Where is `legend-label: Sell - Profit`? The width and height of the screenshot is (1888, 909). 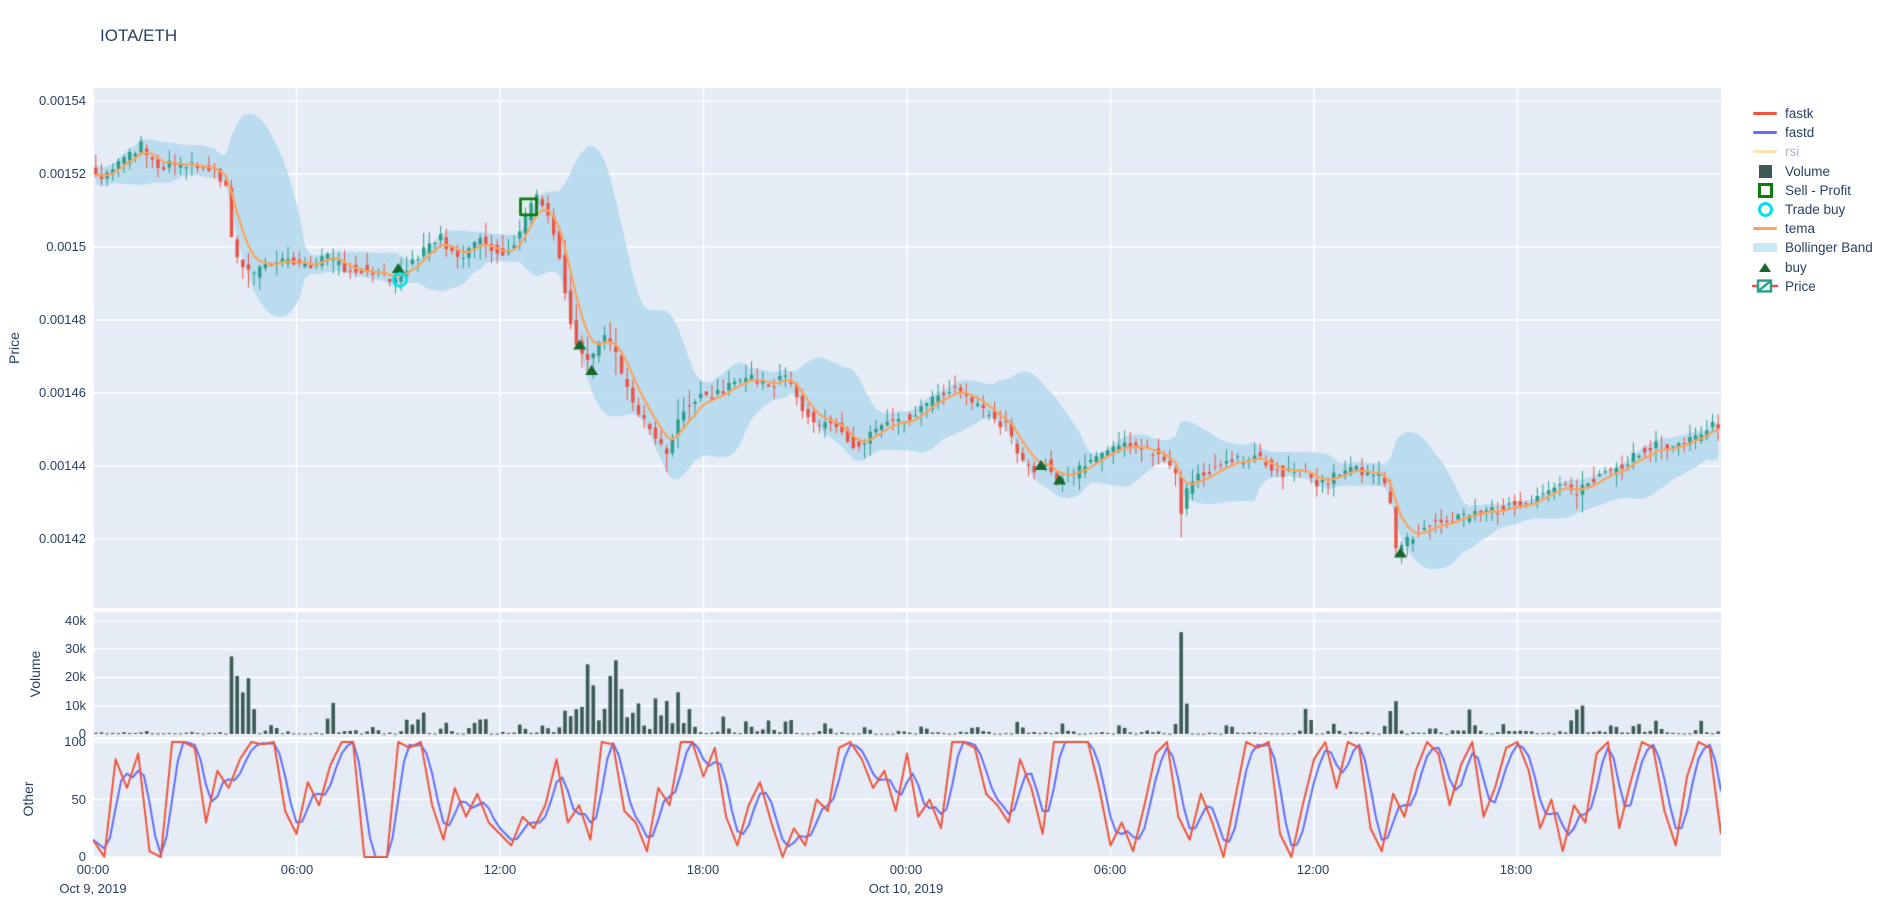
legend-label: Sell - Profit is located at coordinates (1818, 190).